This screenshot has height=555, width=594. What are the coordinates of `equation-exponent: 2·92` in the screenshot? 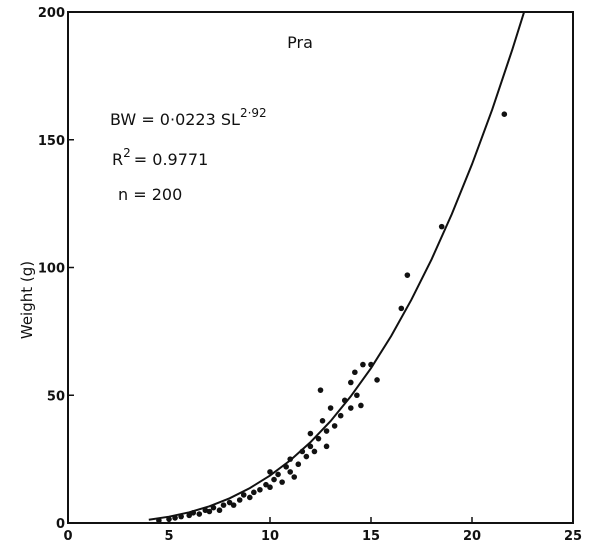 It's located at (253, 113).